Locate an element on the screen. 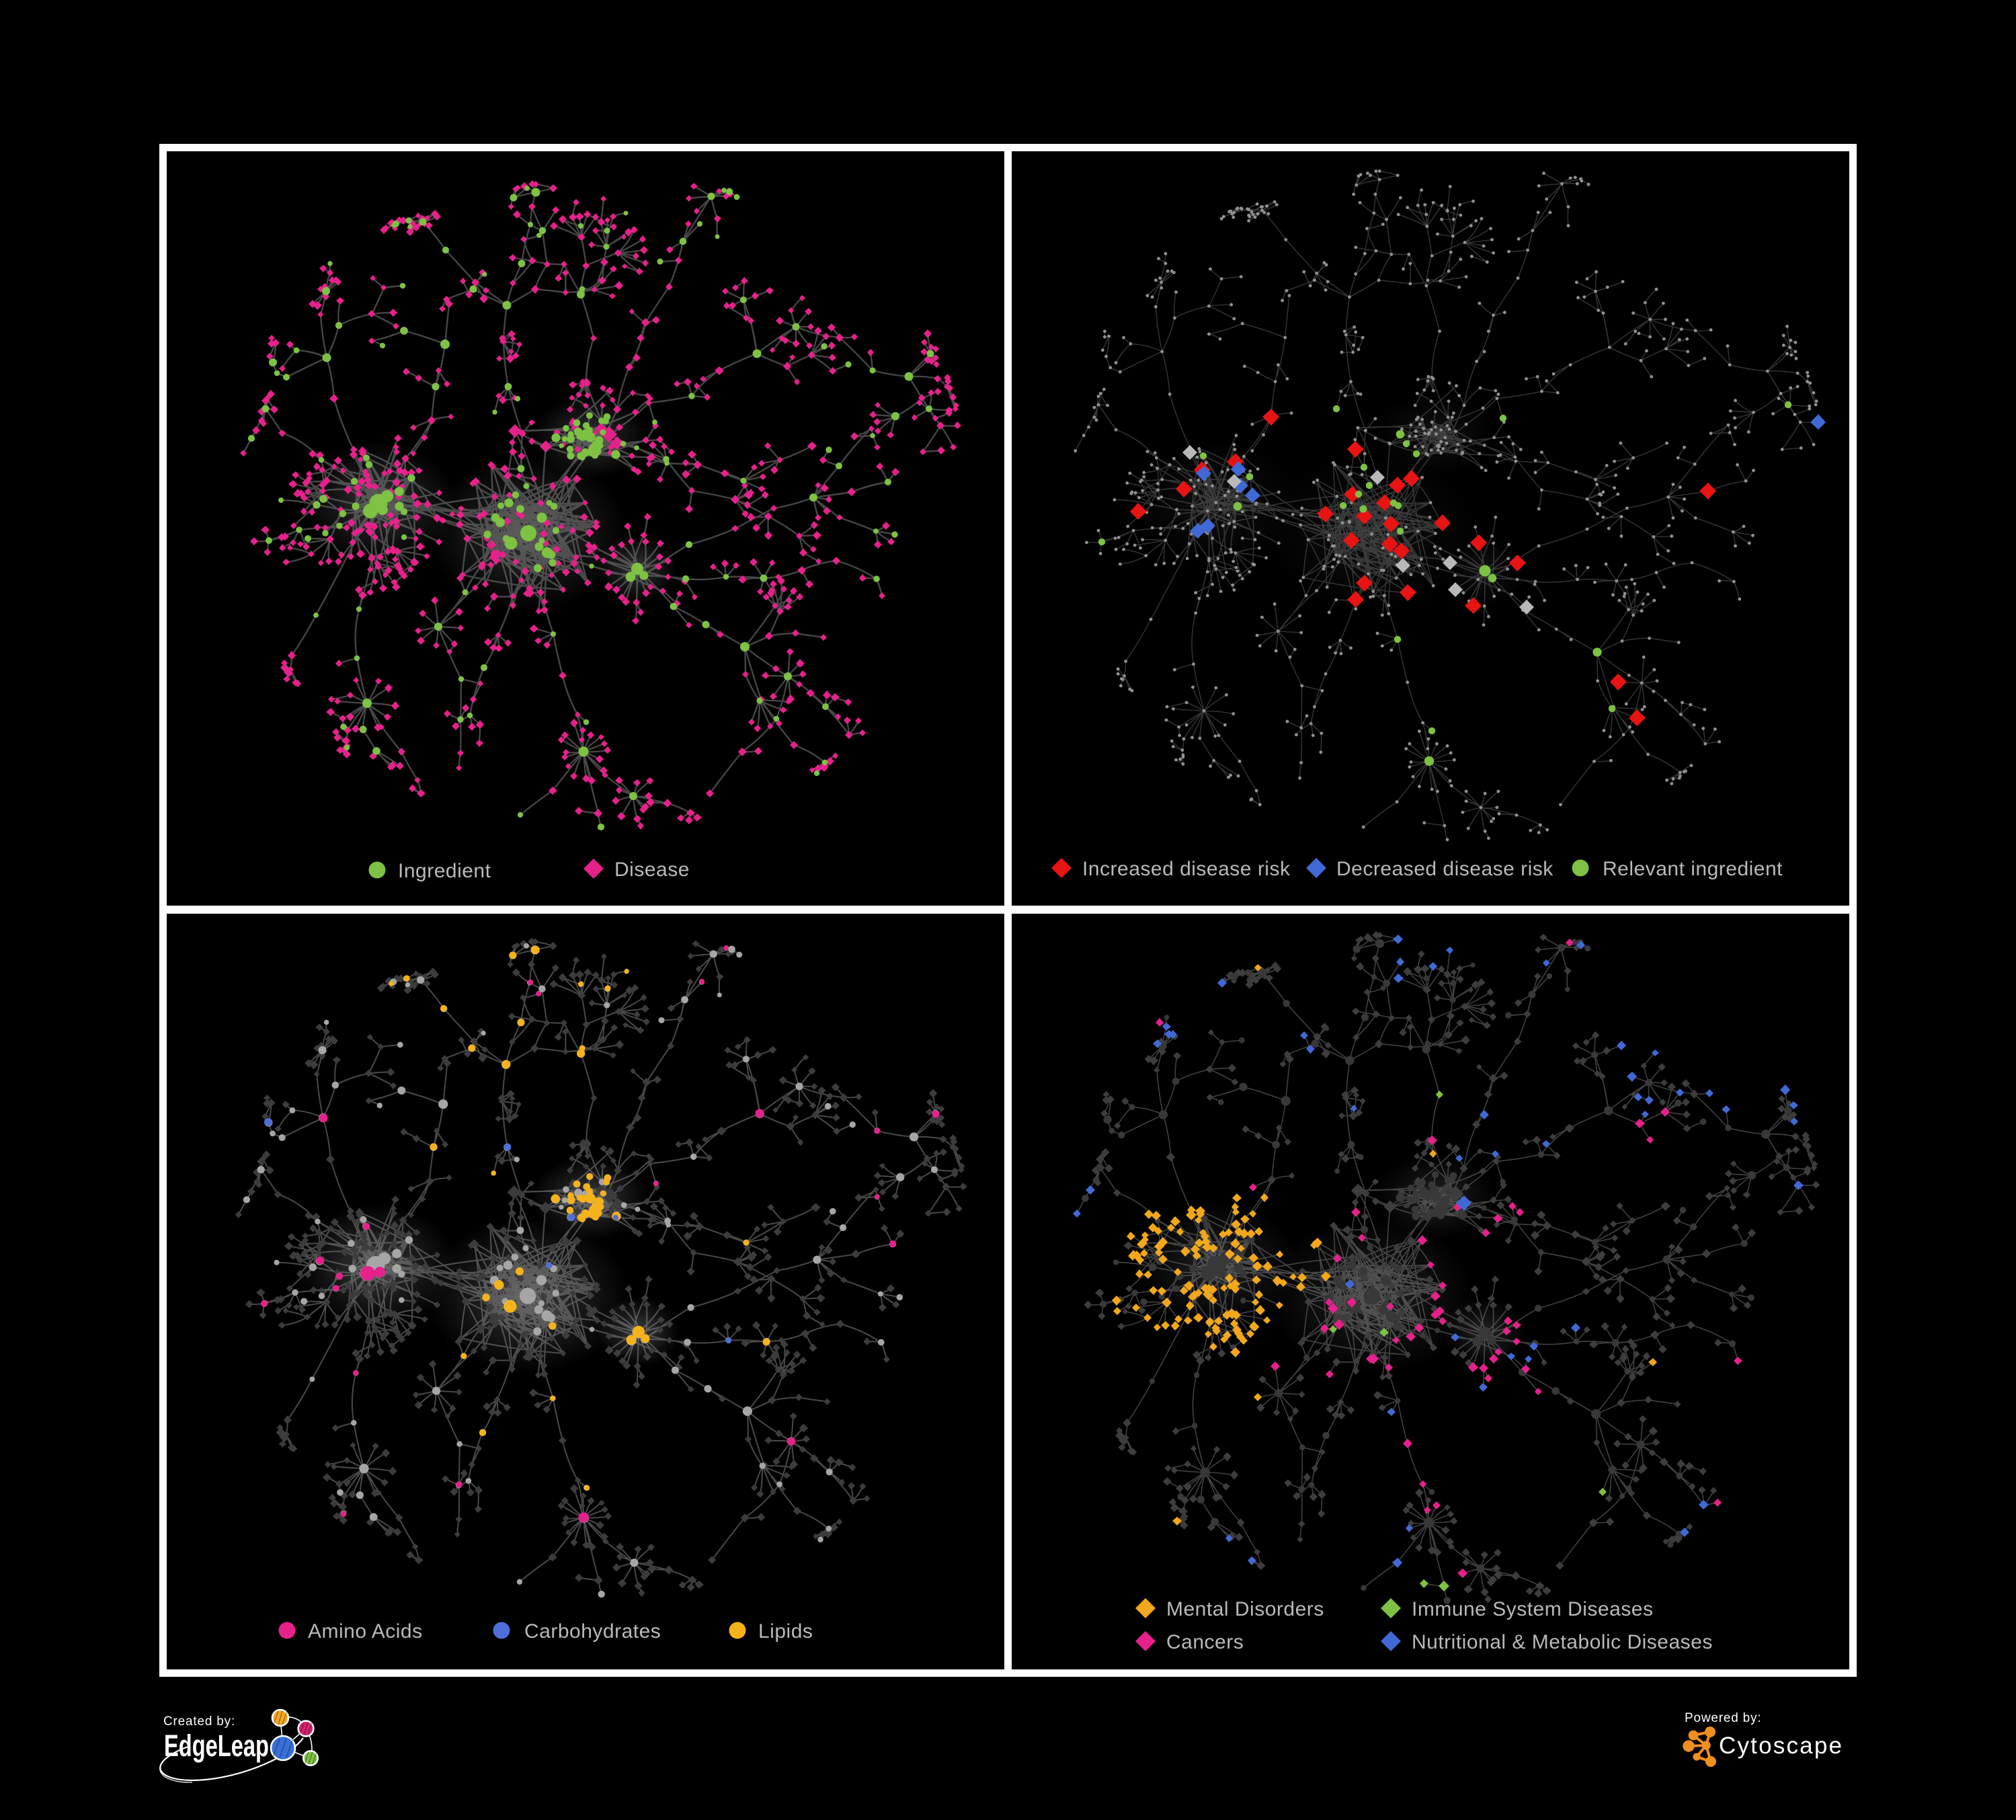  svg-text: Created by: is located at coordinates (199, 1721).